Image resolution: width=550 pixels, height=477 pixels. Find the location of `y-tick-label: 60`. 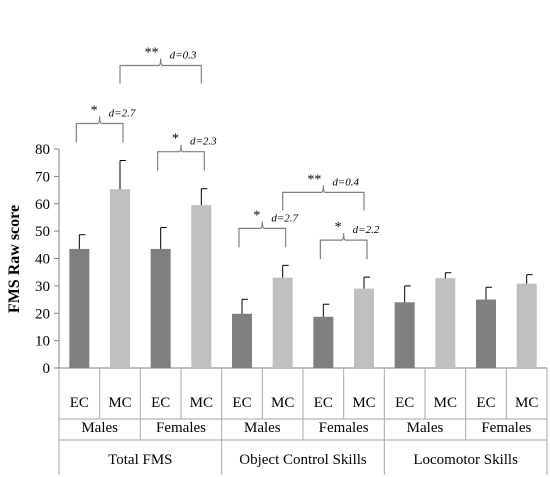

y-tick-label: 60 is located at coordinates (42, 205).